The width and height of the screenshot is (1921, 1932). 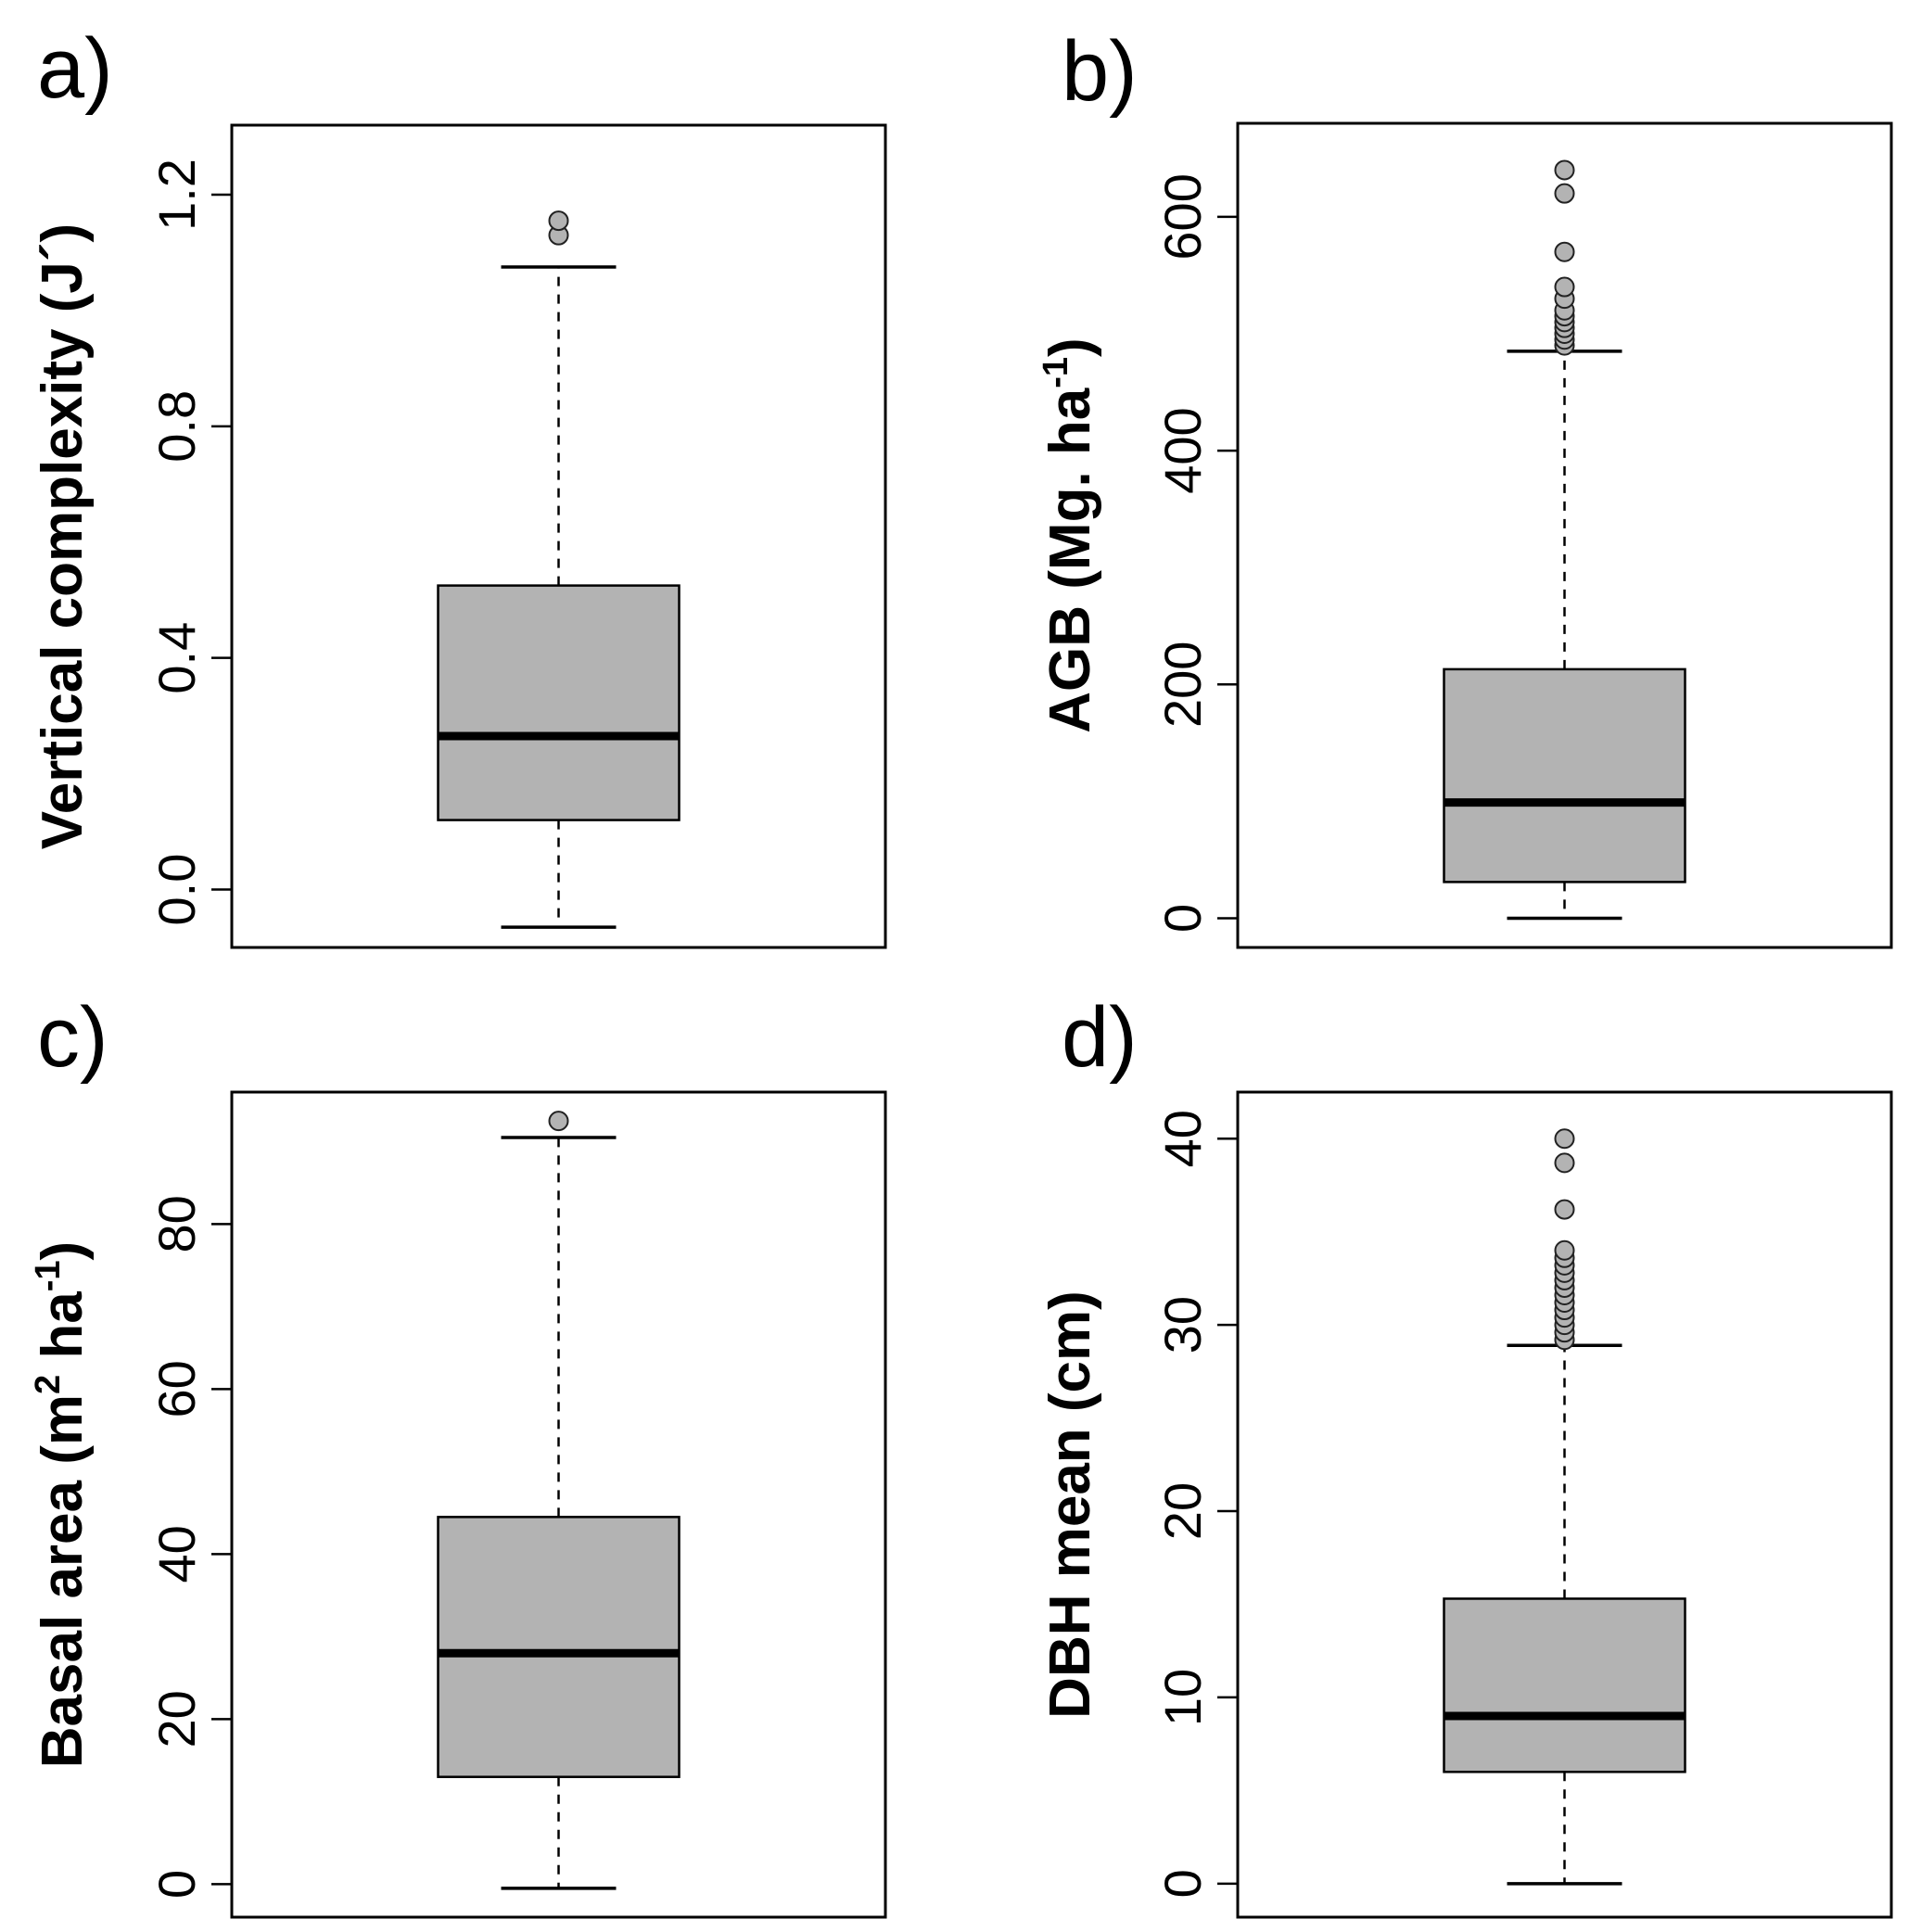 I want to click on panel-letter: d), so click(x=1100, y=1037).